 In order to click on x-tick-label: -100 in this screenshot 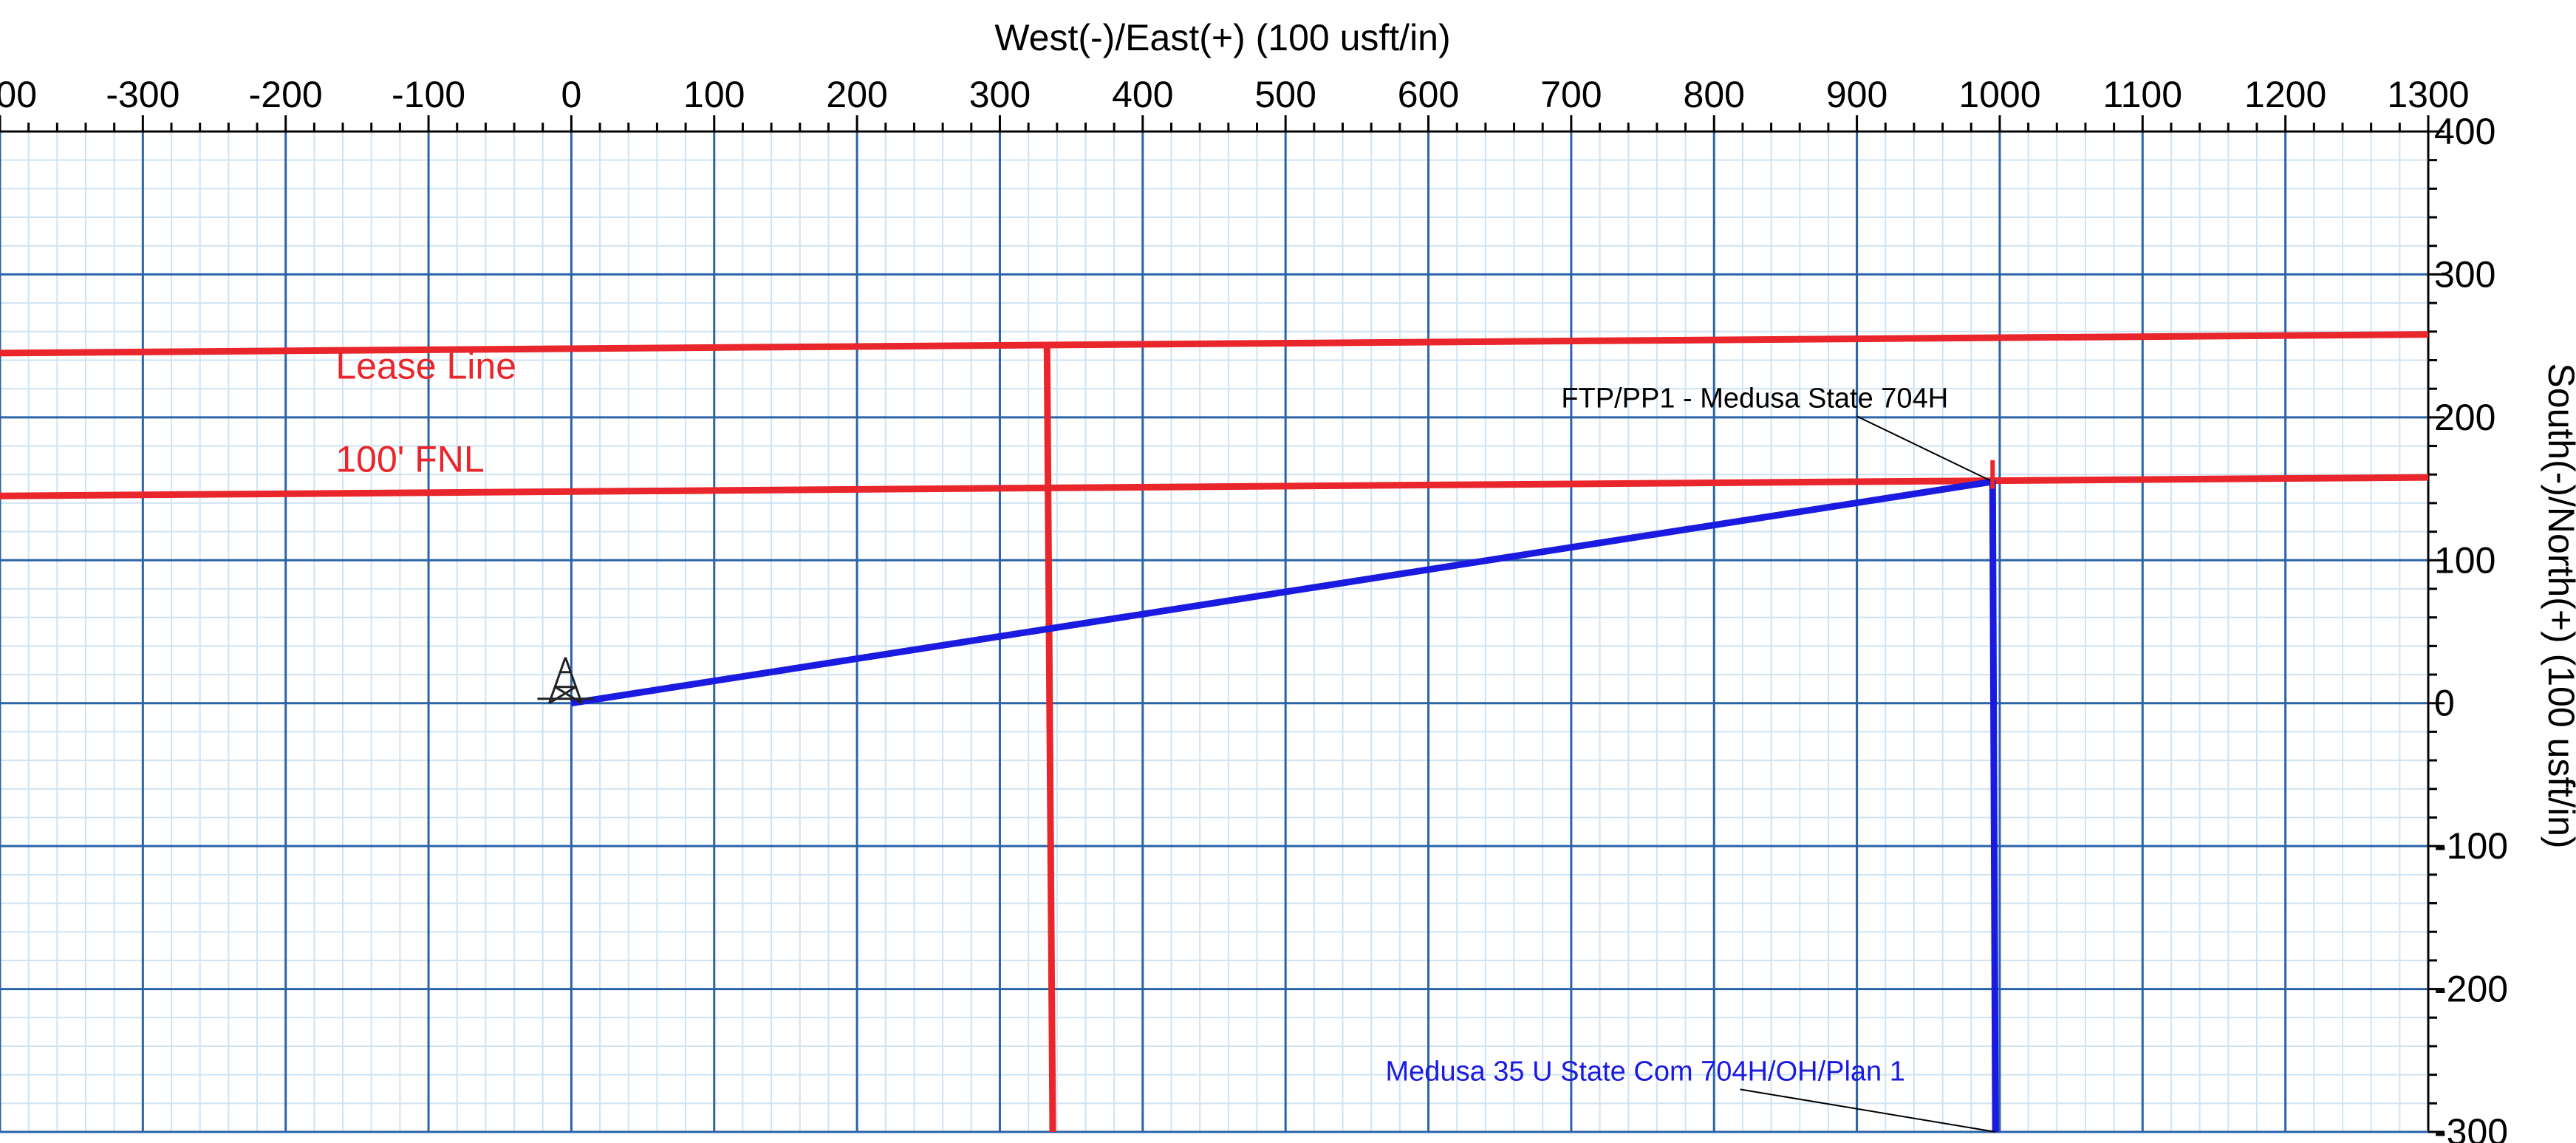, I will do `click(429, 95)`.